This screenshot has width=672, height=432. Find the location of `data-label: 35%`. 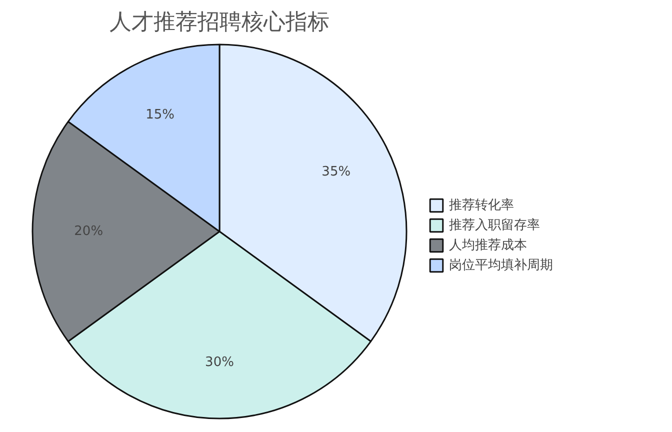

data-label: 35% is located at coordinates (336, 172).